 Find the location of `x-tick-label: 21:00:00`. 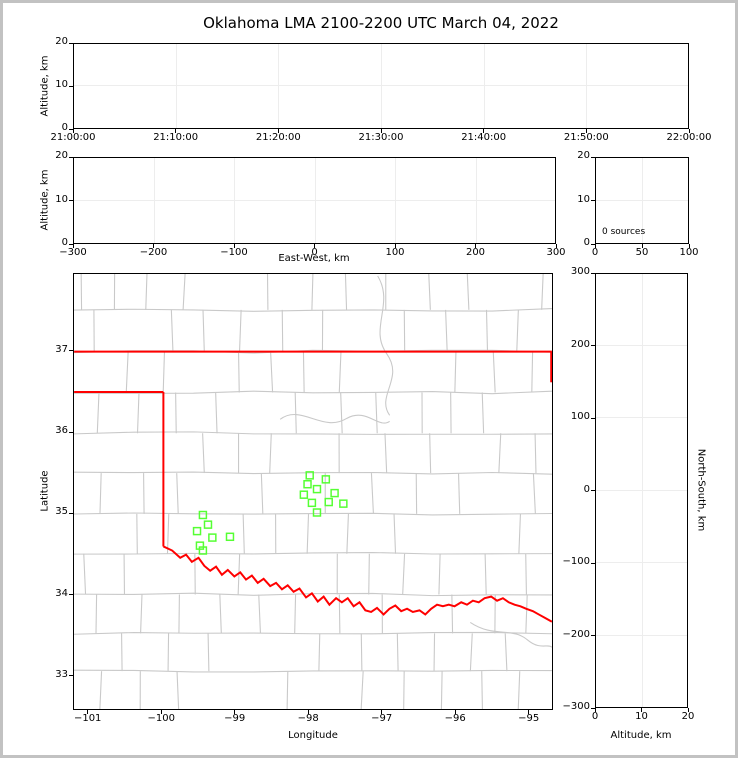

x-tick-label: 21:00:00 is located at coordinates (73, 137).